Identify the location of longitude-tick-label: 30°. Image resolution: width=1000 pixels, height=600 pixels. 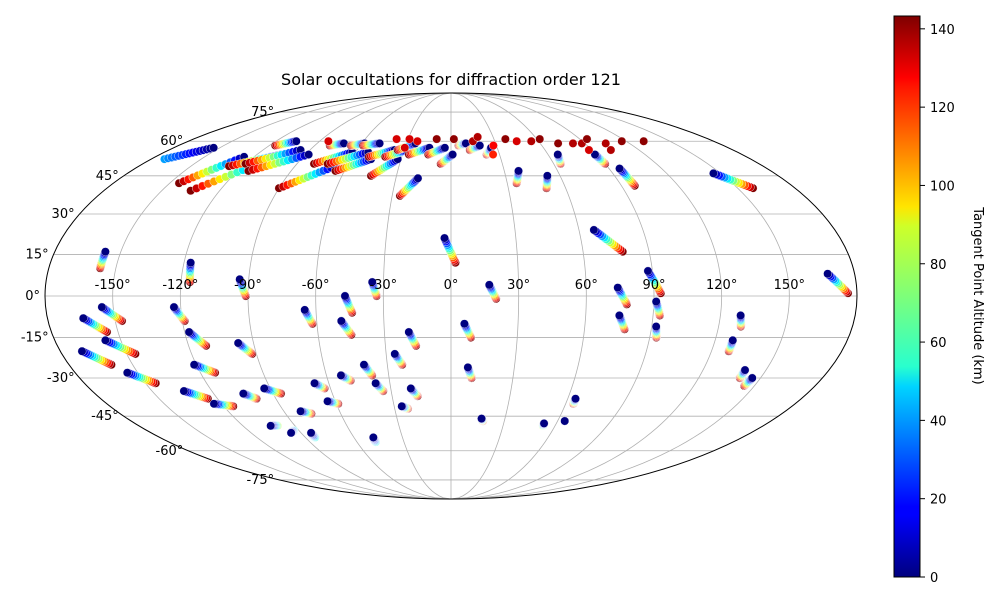
(518, 285).